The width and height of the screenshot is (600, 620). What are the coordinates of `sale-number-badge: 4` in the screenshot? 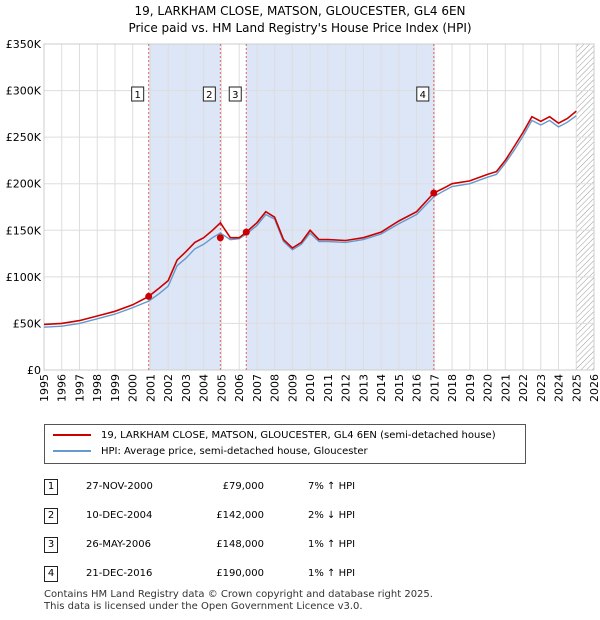 It's located at (51, 573).